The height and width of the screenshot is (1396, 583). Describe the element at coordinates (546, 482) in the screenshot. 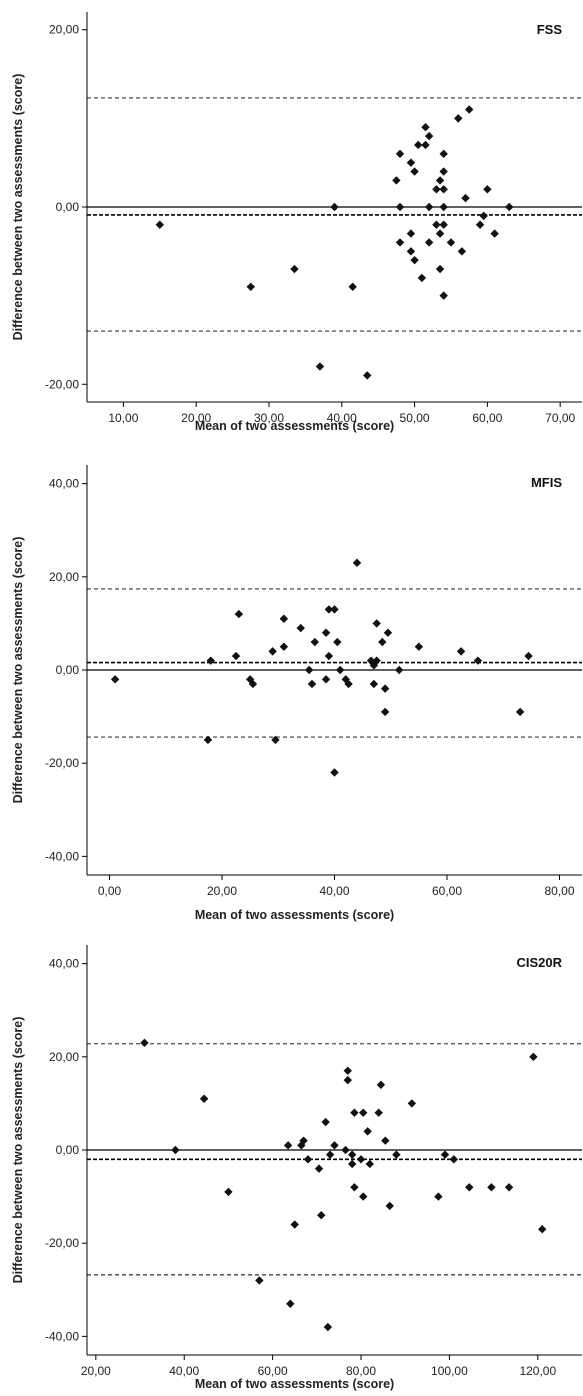

I see `panel-label: MFIS` at that location.